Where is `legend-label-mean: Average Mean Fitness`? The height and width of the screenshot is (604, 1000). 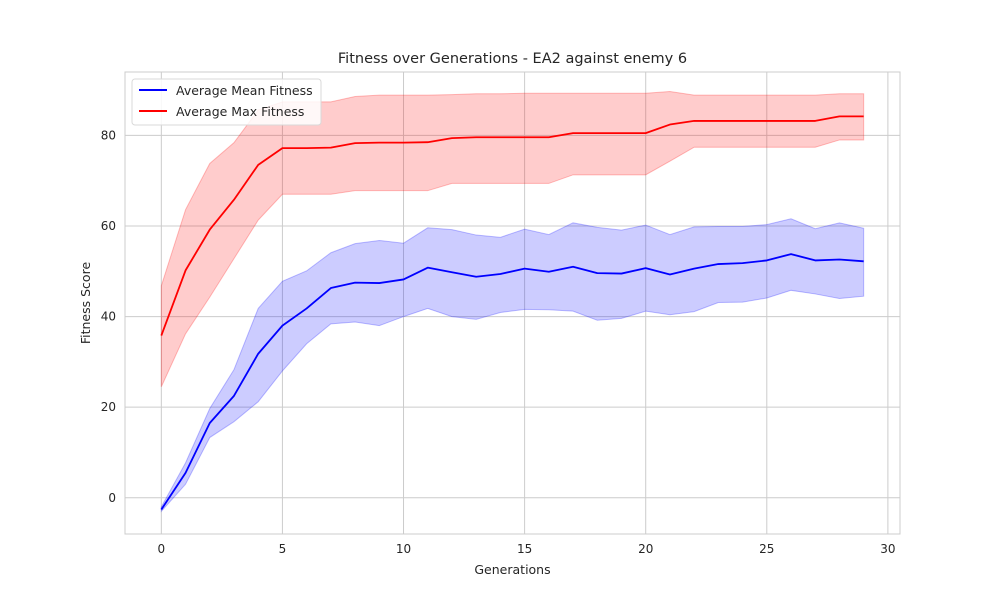 legend-label-mean: Average Mean Fitness is located at coordinates (244, 90).